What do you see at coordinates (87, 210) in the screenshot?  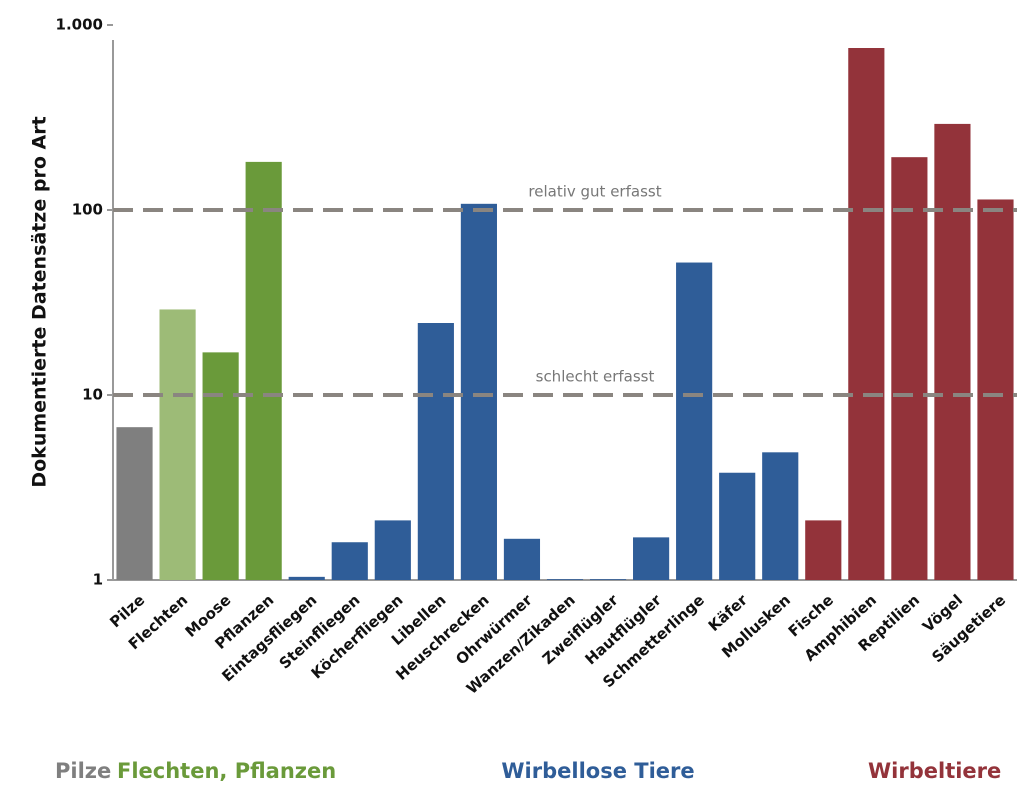 I see `y-tick-label: 100` at bounding box center [87, 210].